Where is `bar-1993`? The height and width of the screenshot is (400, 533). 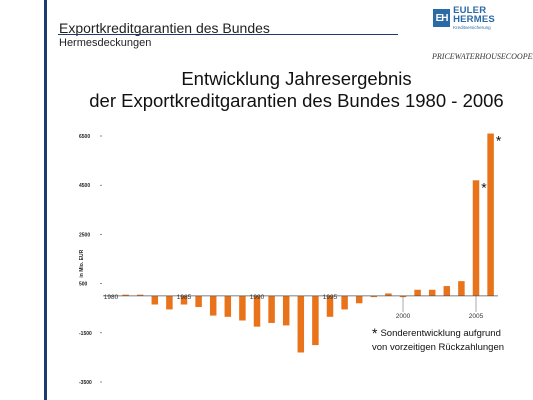
bar-1993 is located at coordinates (301, 324).